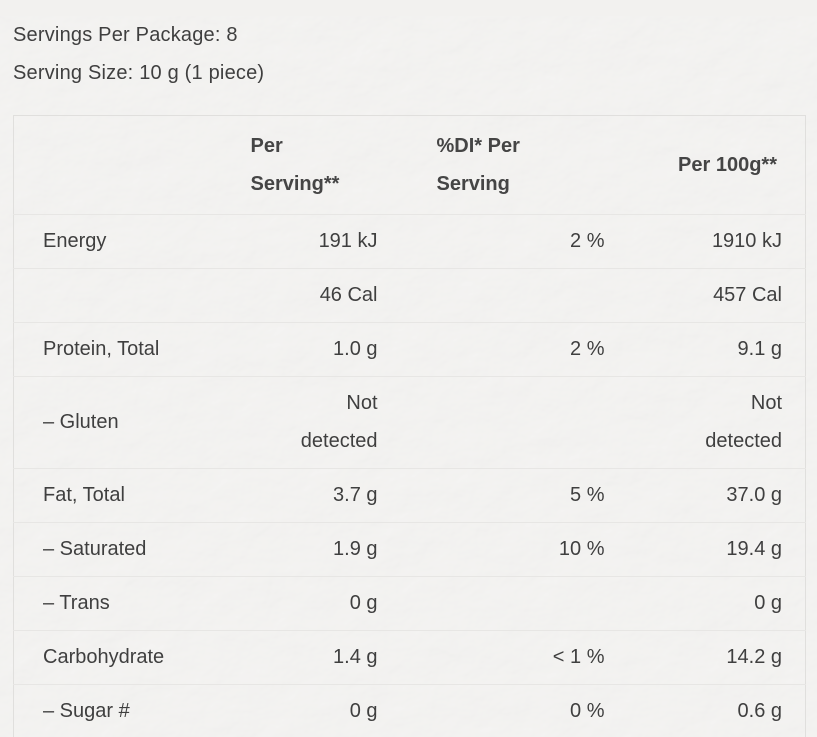 This screenshot has width=817, height=737. What do you see at coordinates (123, 603) in the screenshot?
I see `row-label-cell: – Trans` at bounding box center [123, 603].